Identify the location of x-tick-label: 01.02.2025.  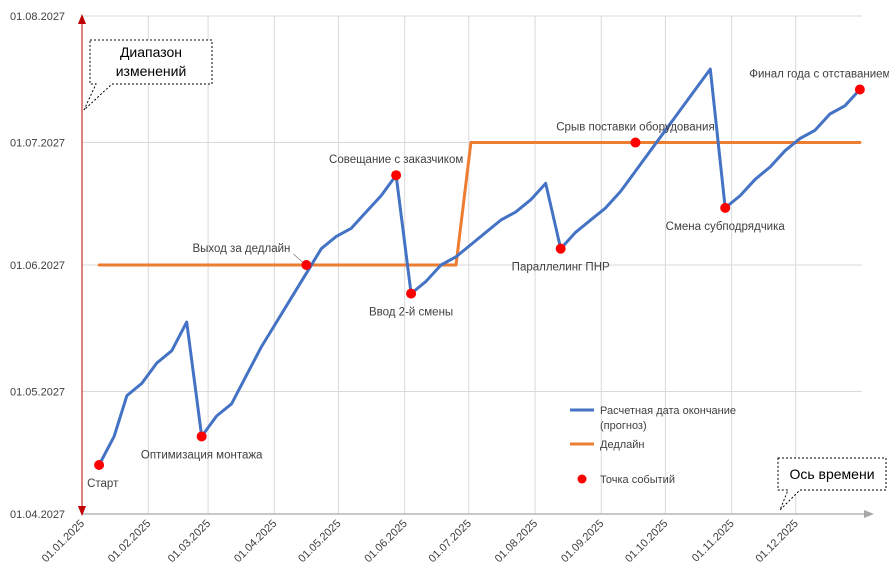
(129, 541).